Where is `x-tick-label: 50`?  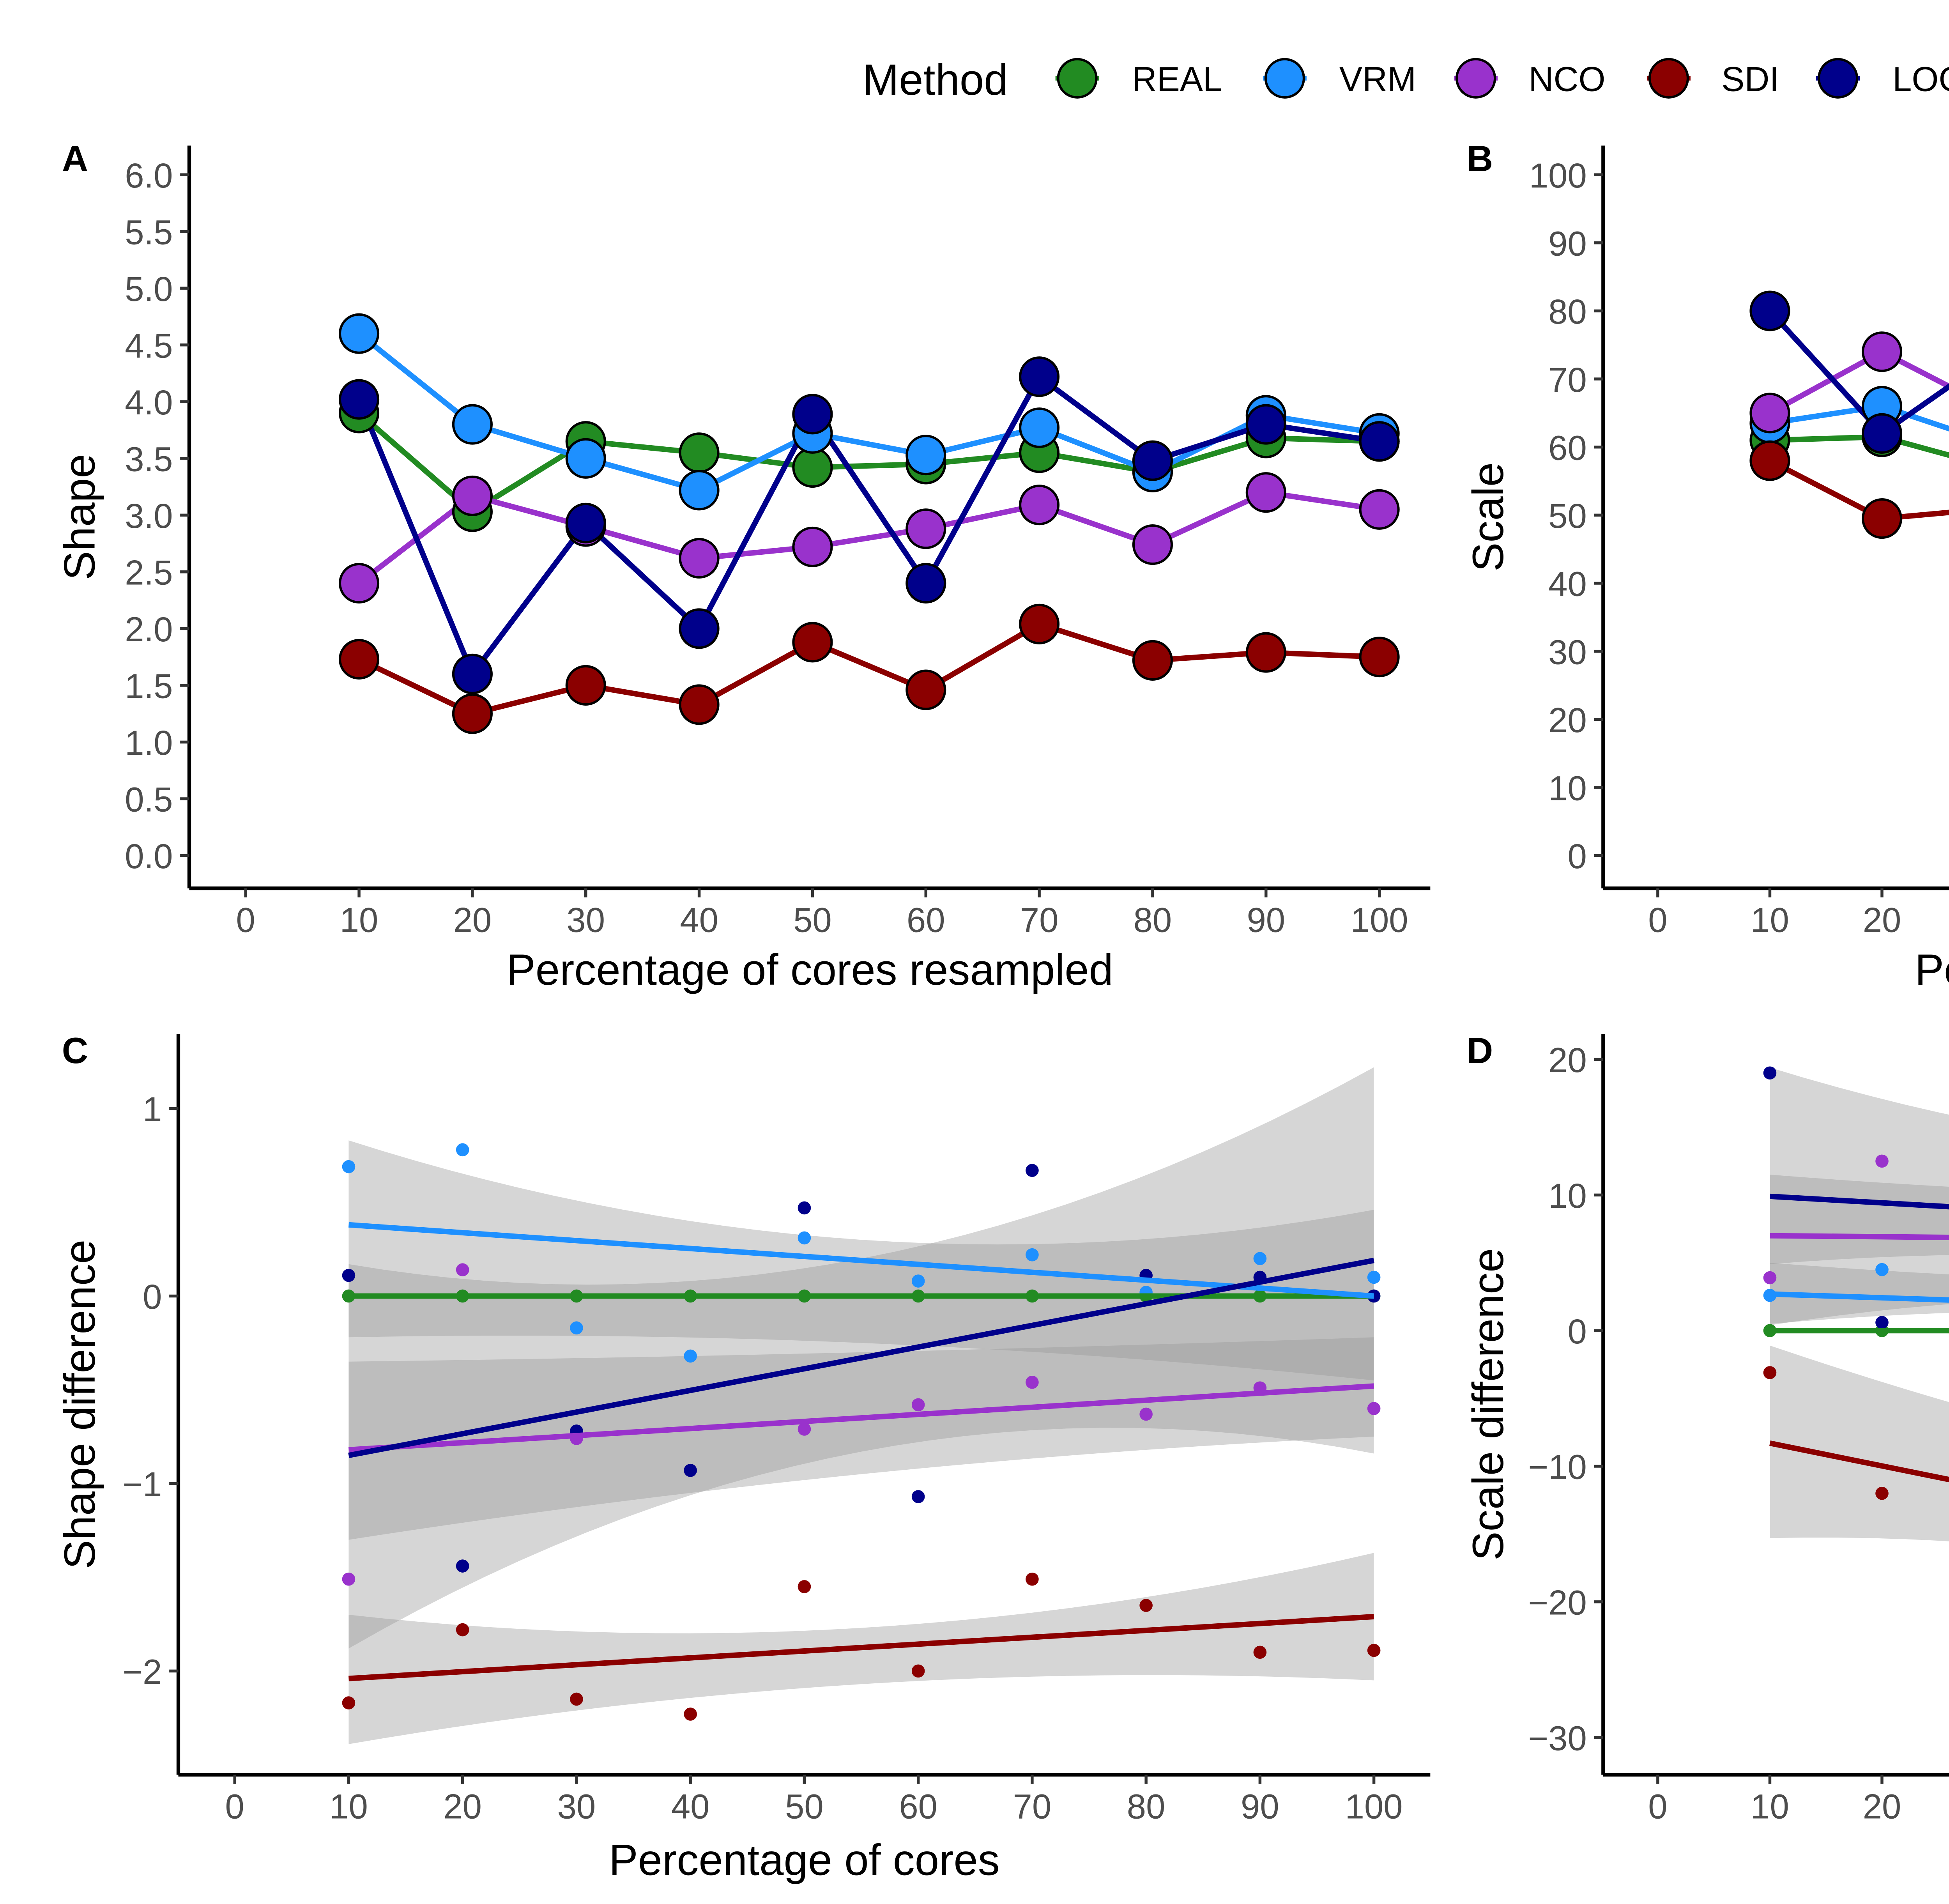 x-tick-label: 50 is located at coordinates (804, 1807).